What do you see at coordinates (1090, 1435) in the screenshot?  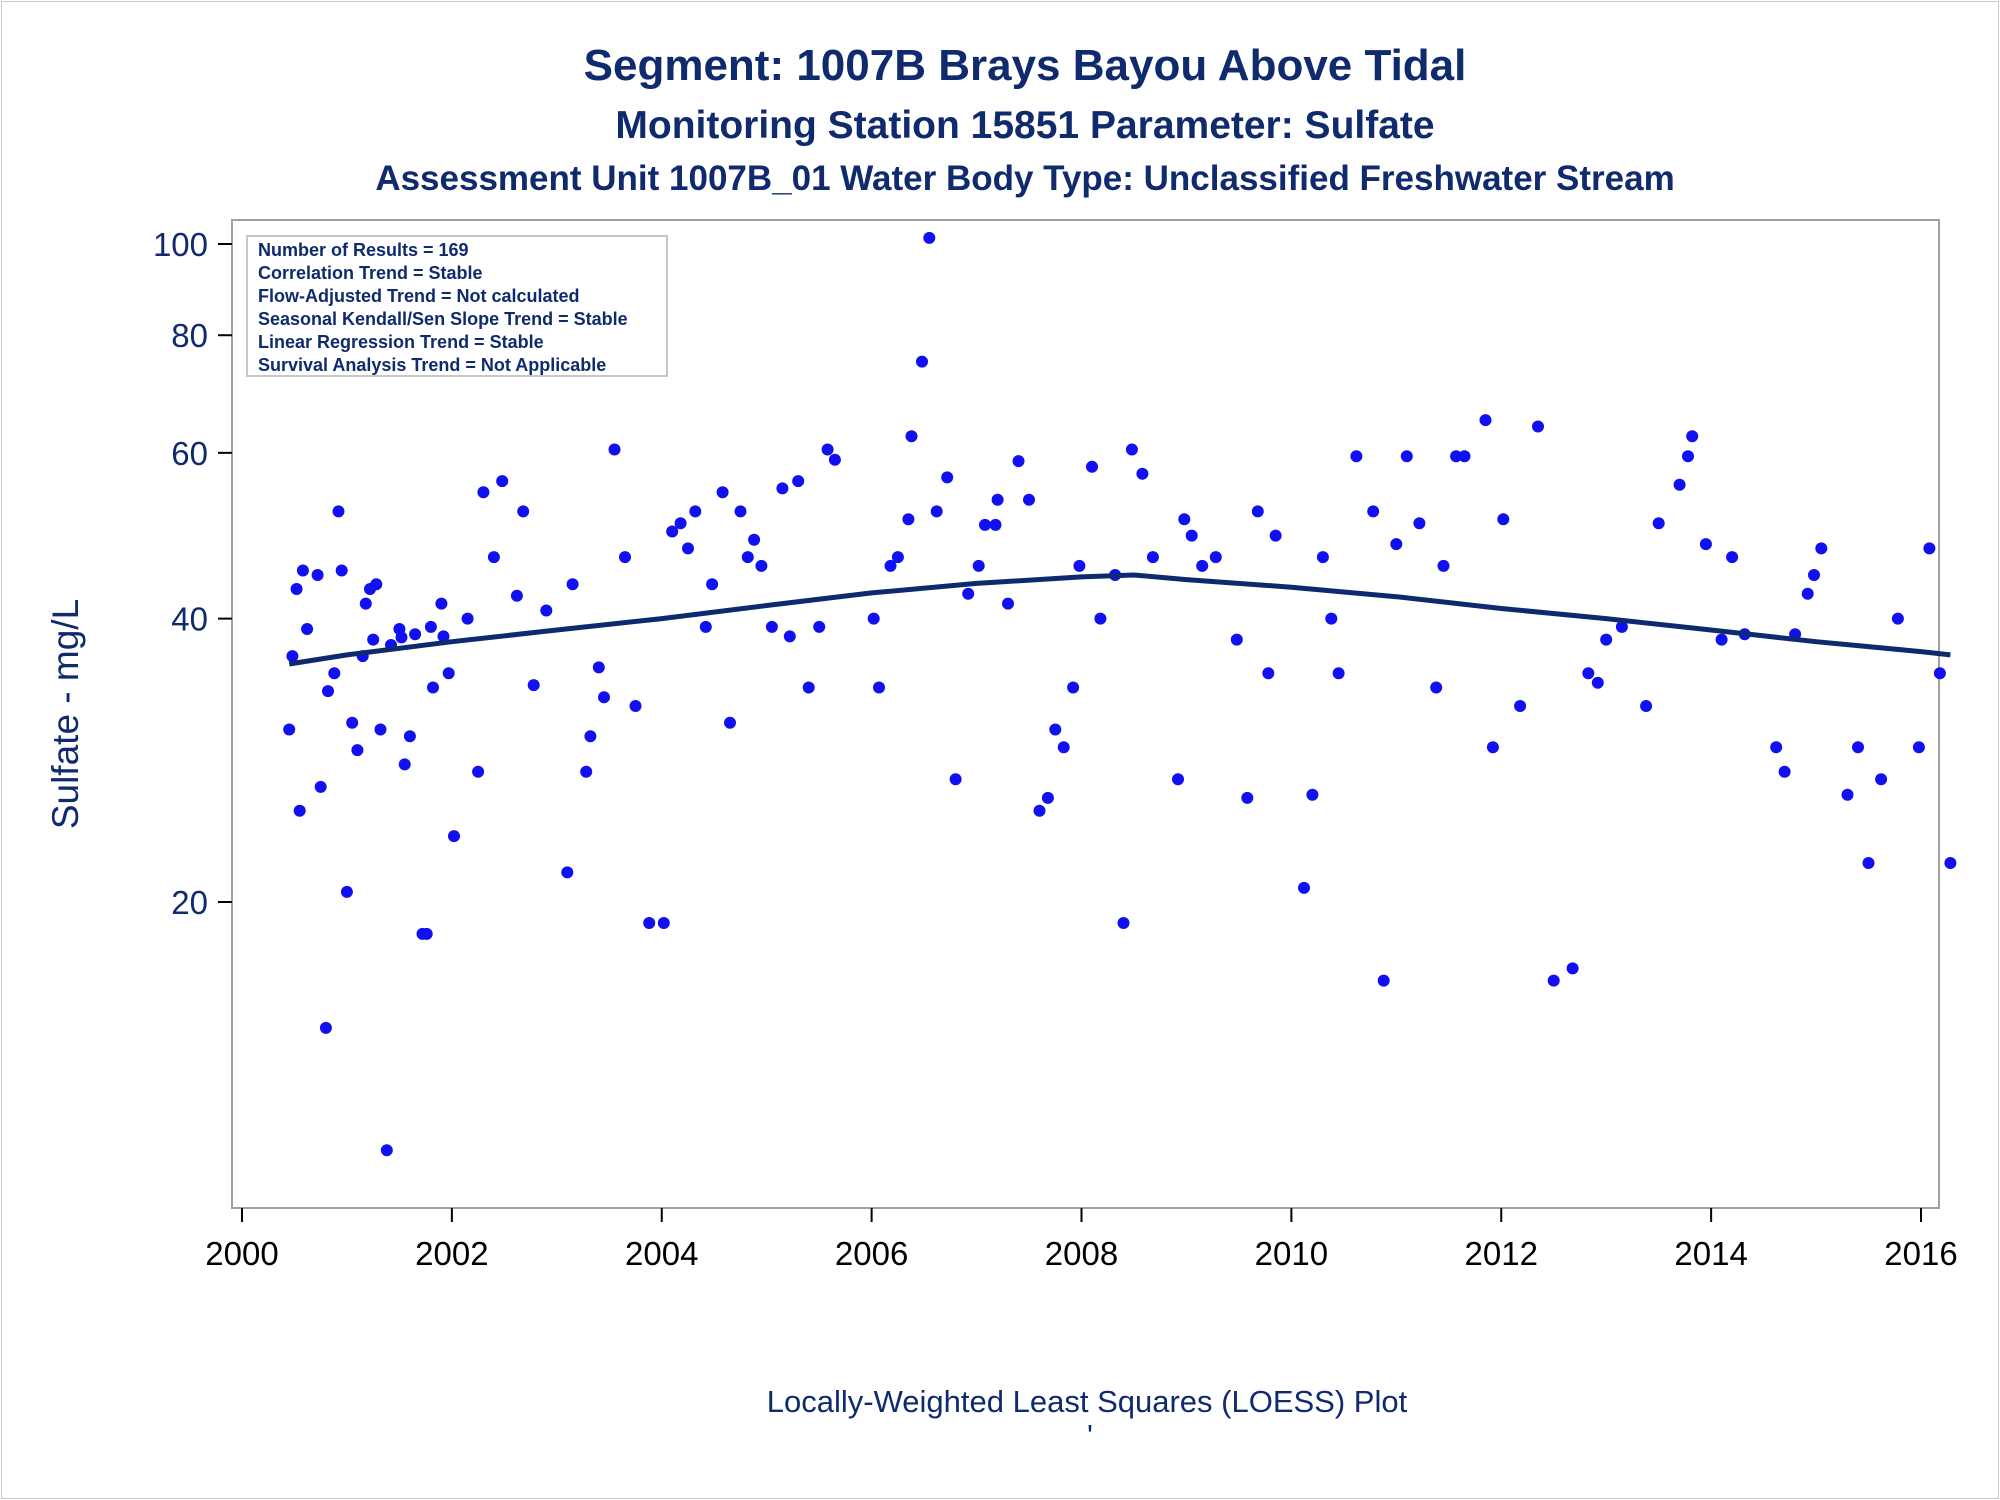 I see `footnote-mark: '` at bounding box center [1090, 1435].